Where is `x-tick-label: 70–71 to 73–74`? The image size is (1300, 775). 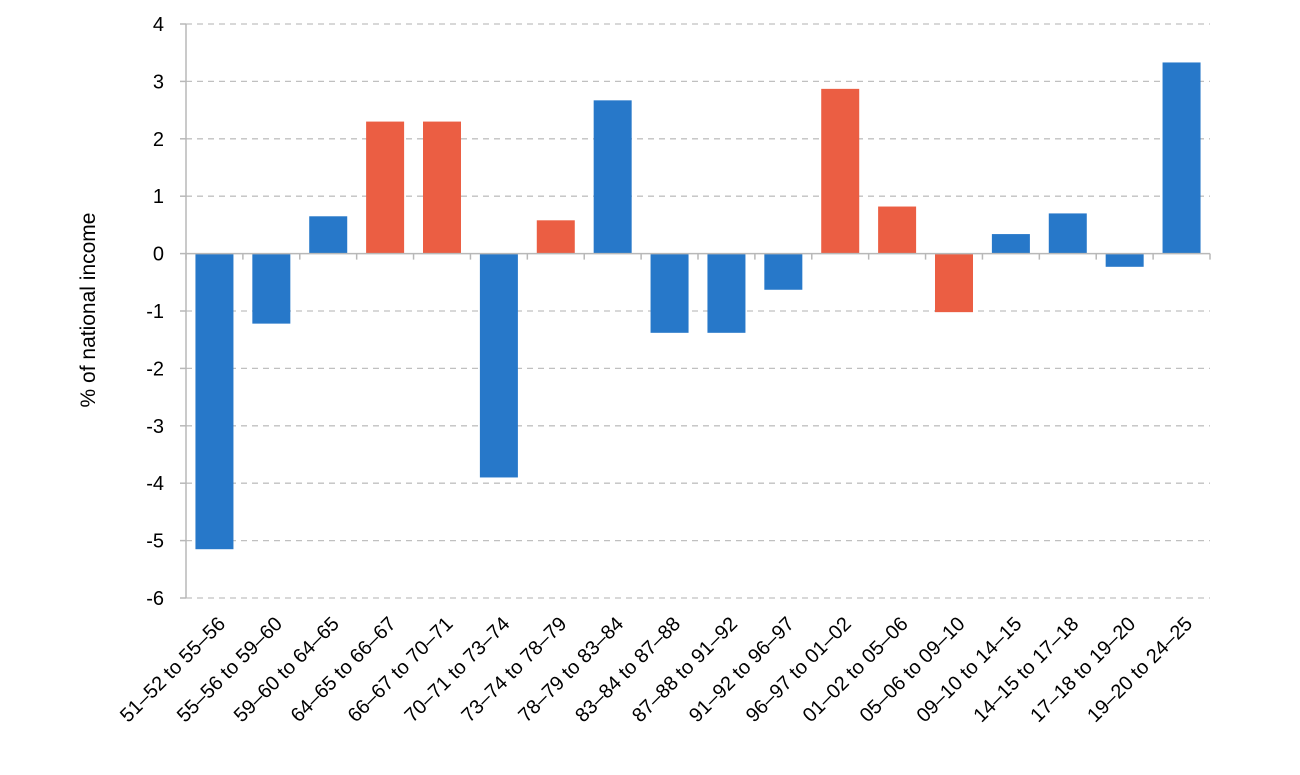 x-tick-label: 70–71 to 73–74 is located at coordinates (458, 670).